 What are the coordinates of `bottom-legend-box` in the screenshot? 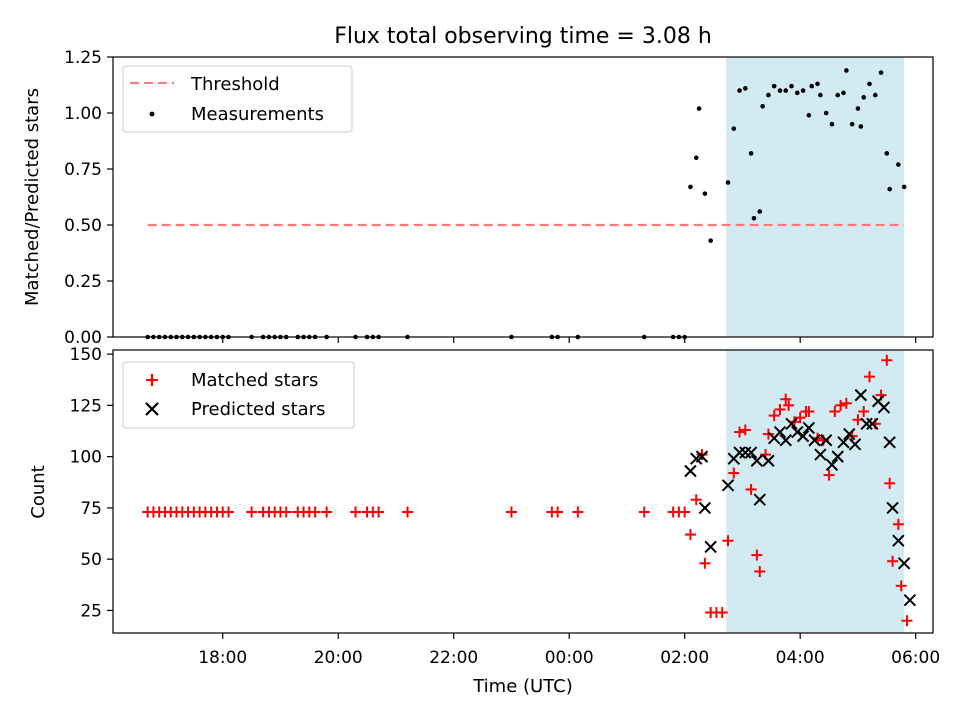 It's located at (238, 395).